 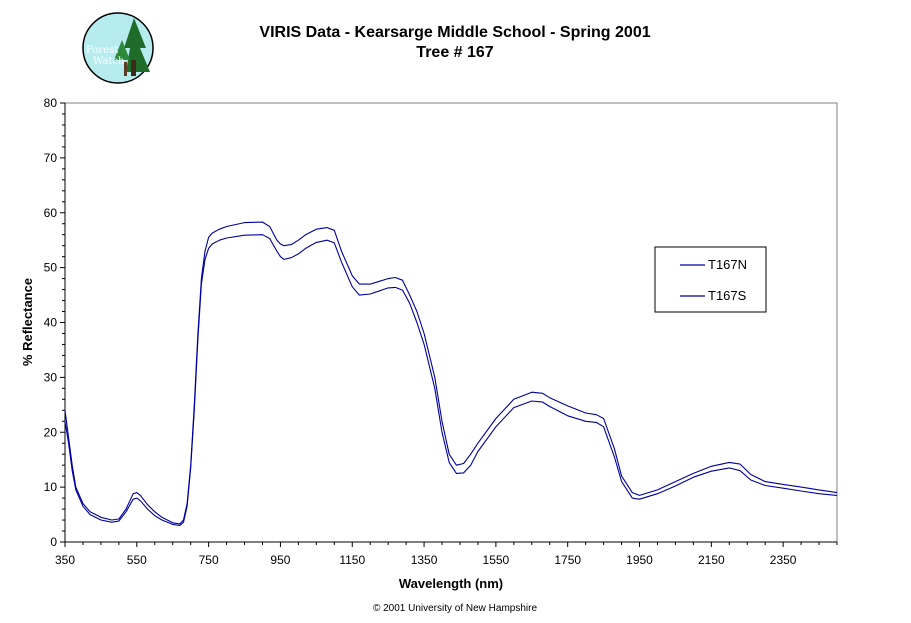 I want to click on x-tick-label: 2350, so click(x=783, y=560).